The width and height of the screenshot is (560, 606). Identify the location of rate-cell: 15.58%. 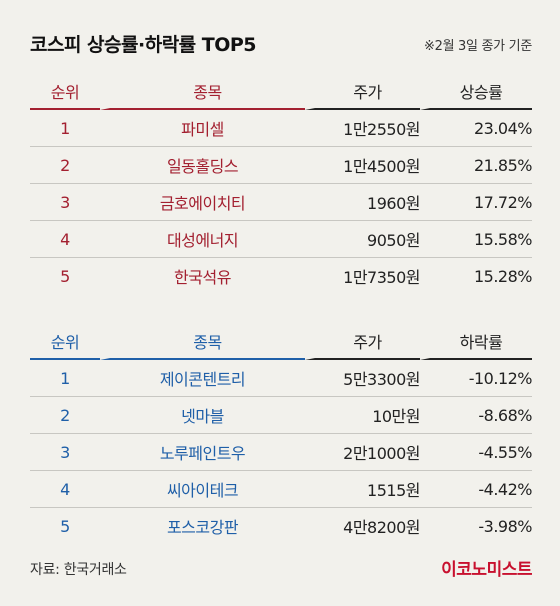
(476, 239).